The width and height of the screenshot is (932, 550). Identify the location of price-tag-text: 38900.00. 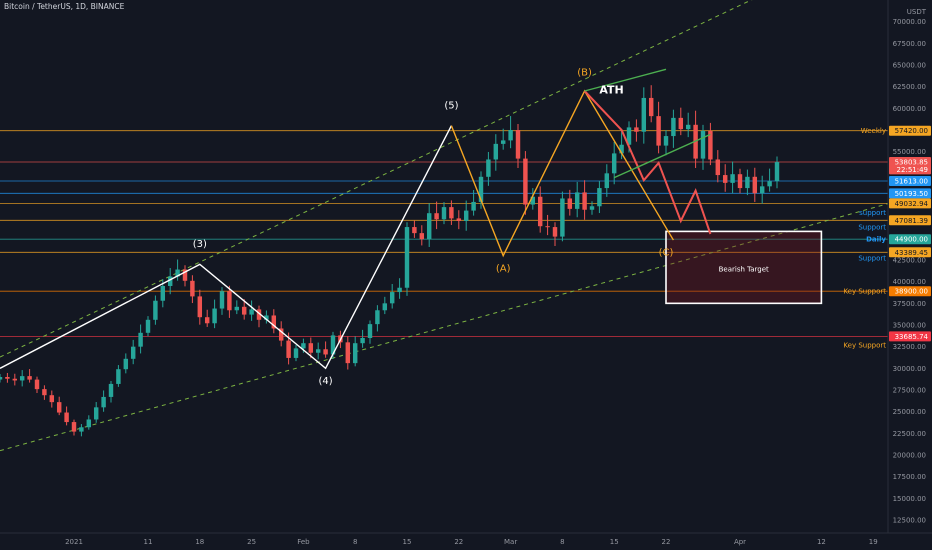
(911, 292).